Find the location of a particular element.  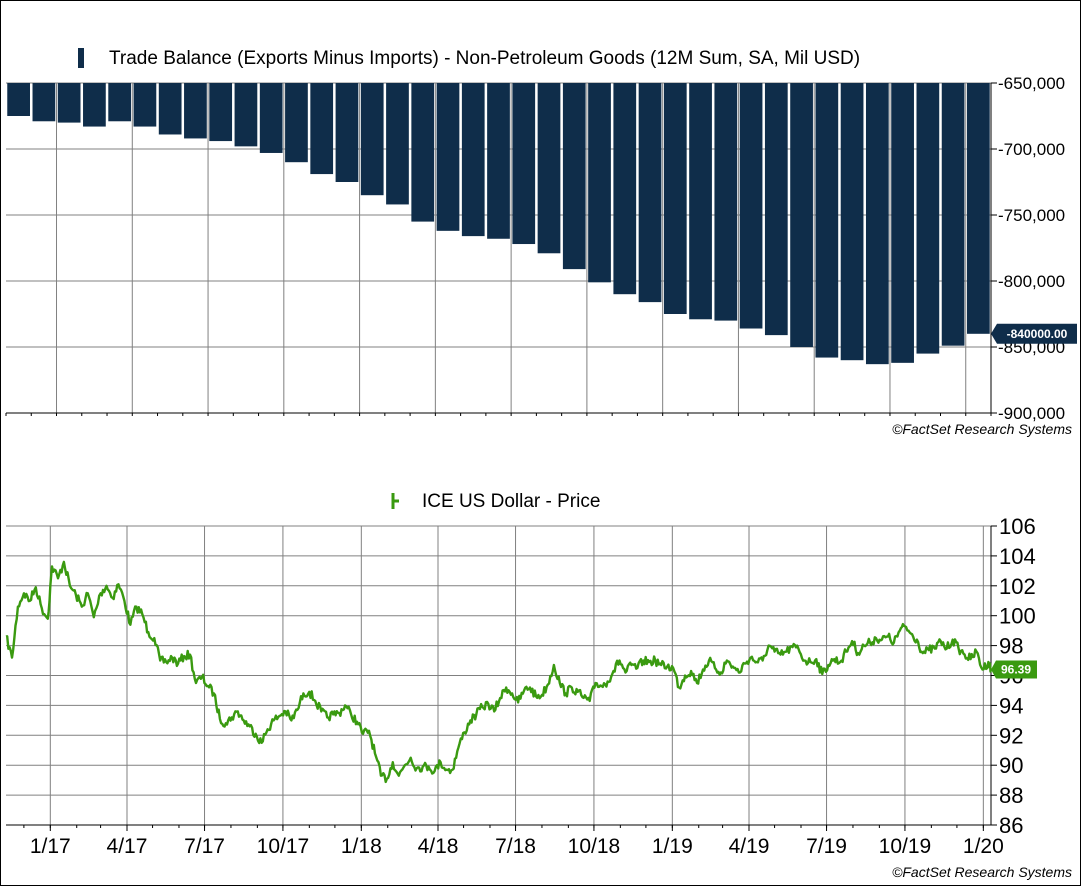

dollar-index-last-value-label: 96.39 is located at coordinates (1016, 670).